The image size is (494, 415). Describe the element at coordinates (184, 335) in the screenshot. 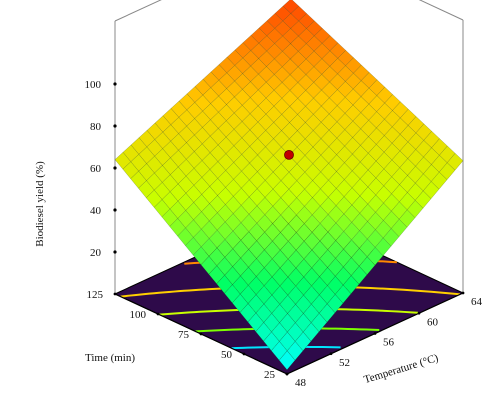

I see `y-tick-label: 75` at that location.